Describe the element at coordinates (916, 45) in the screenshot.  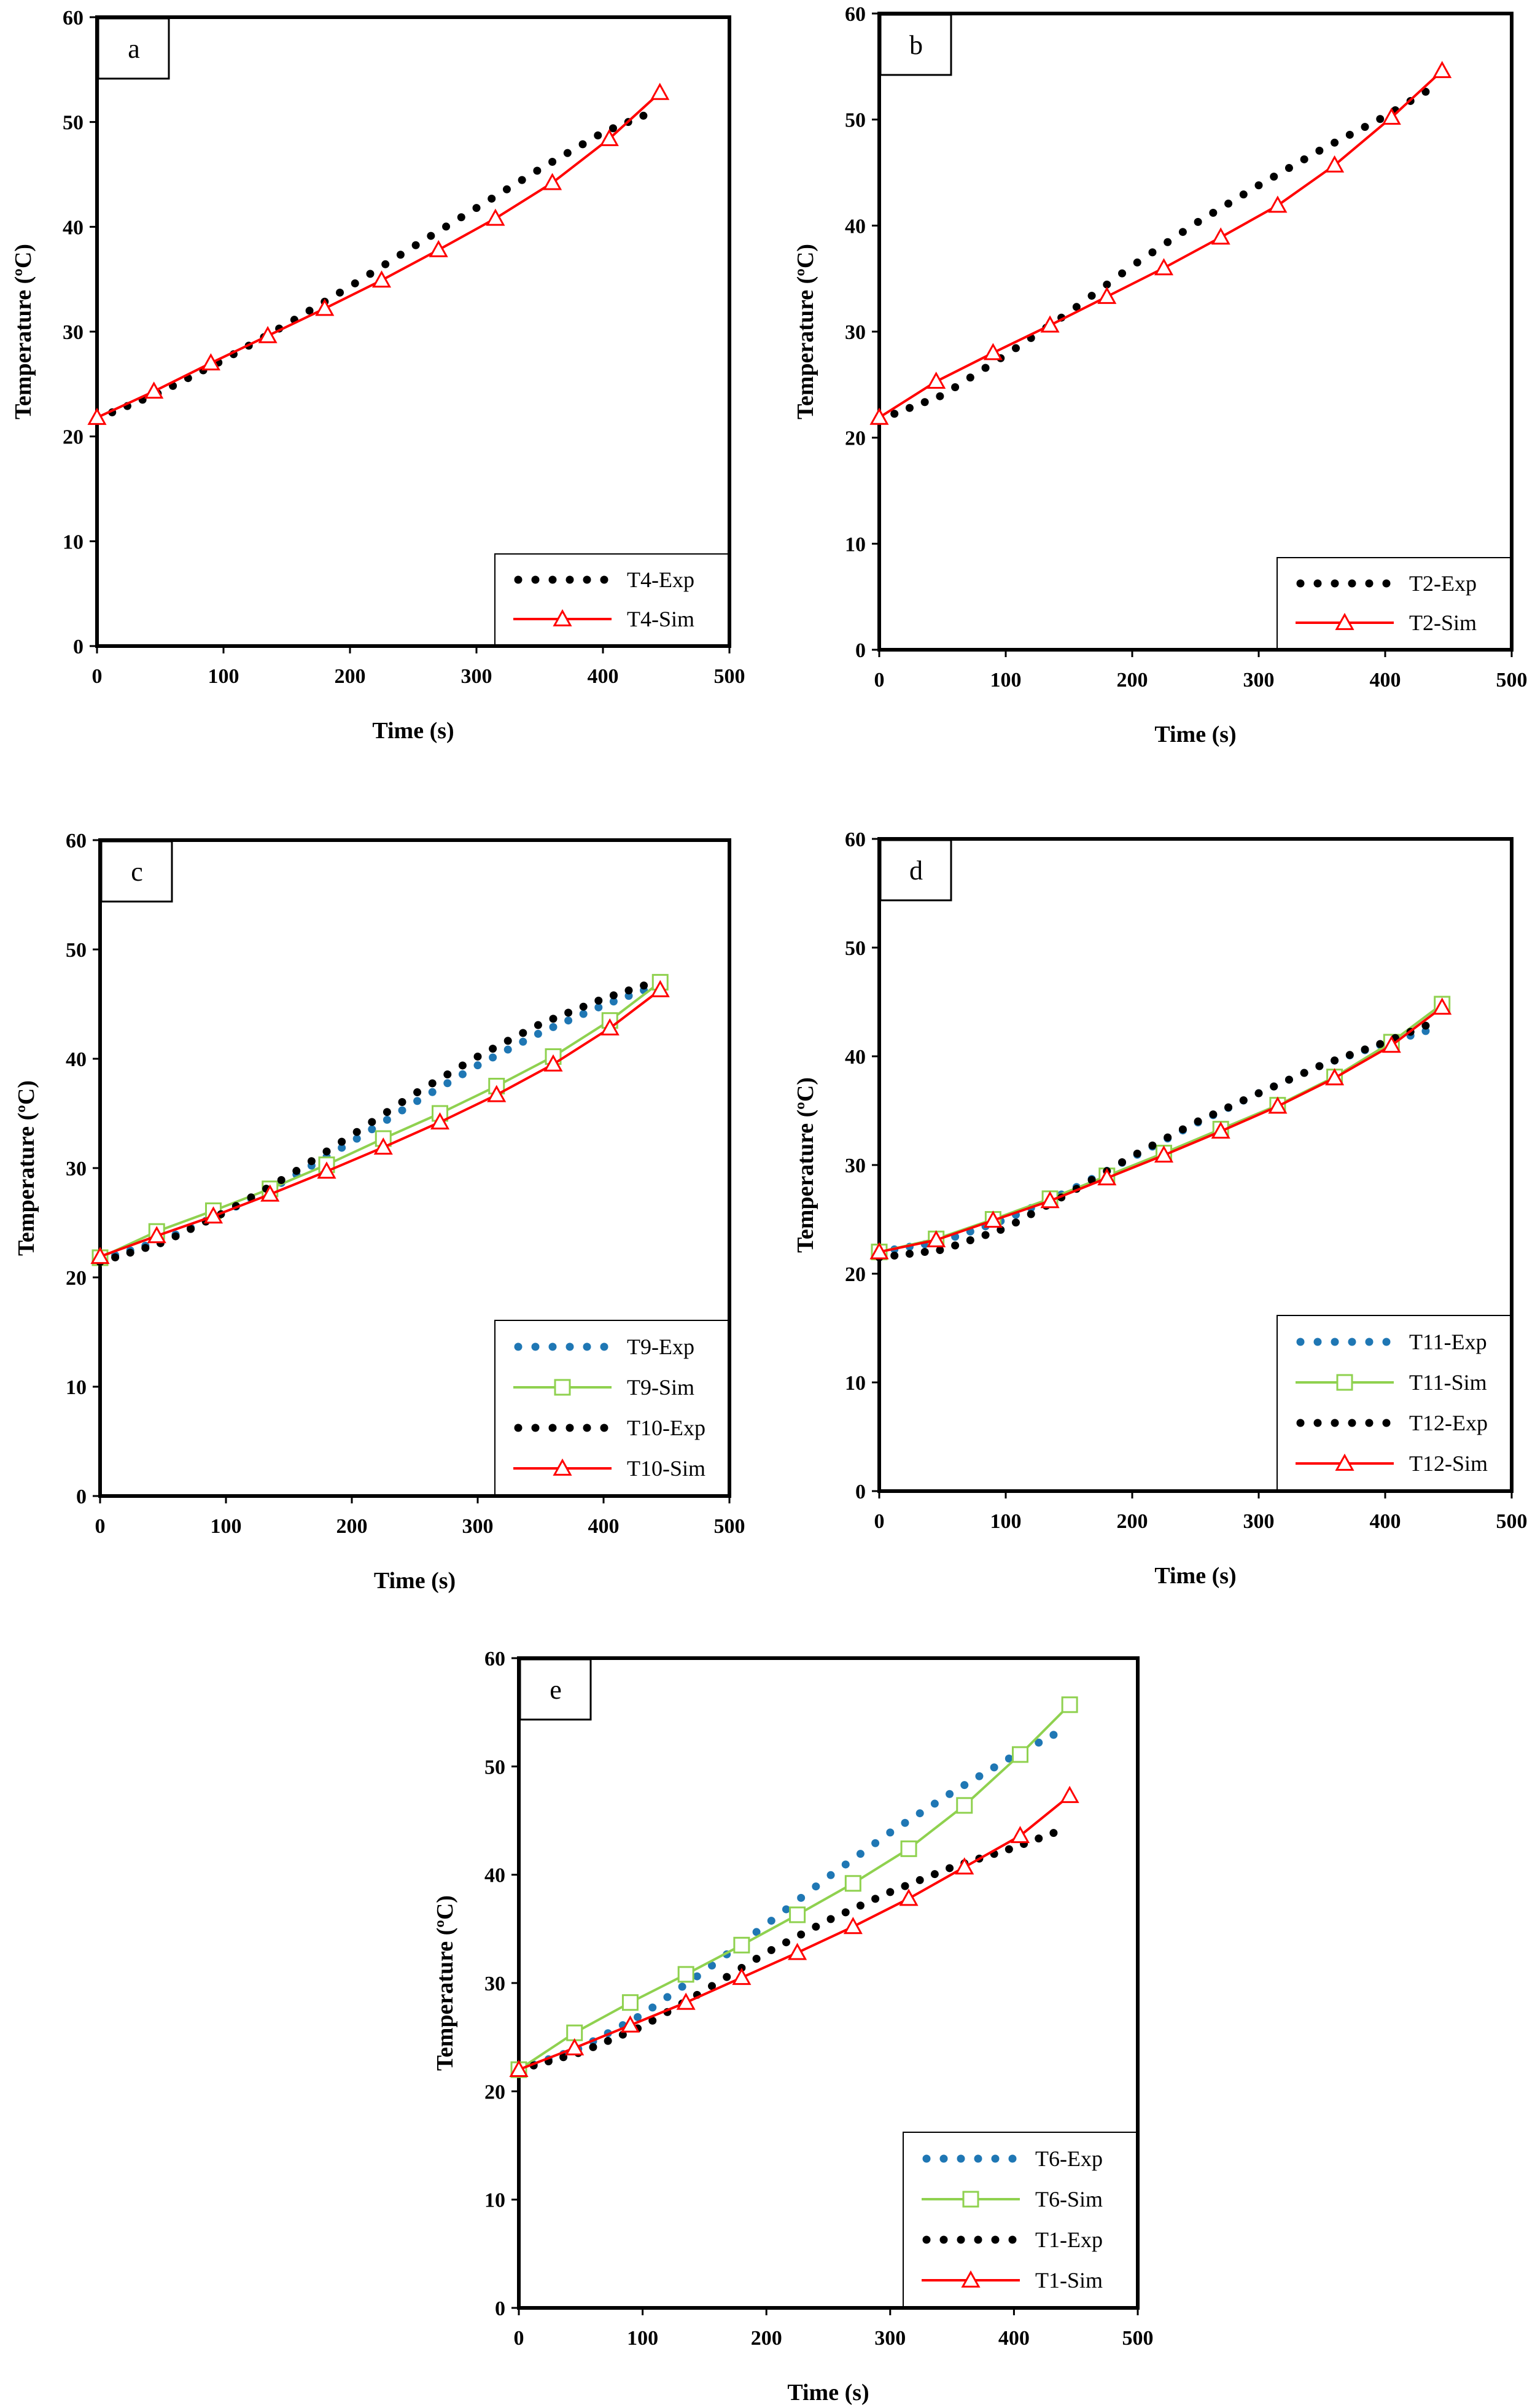
I see `panel-label: b` at that location.